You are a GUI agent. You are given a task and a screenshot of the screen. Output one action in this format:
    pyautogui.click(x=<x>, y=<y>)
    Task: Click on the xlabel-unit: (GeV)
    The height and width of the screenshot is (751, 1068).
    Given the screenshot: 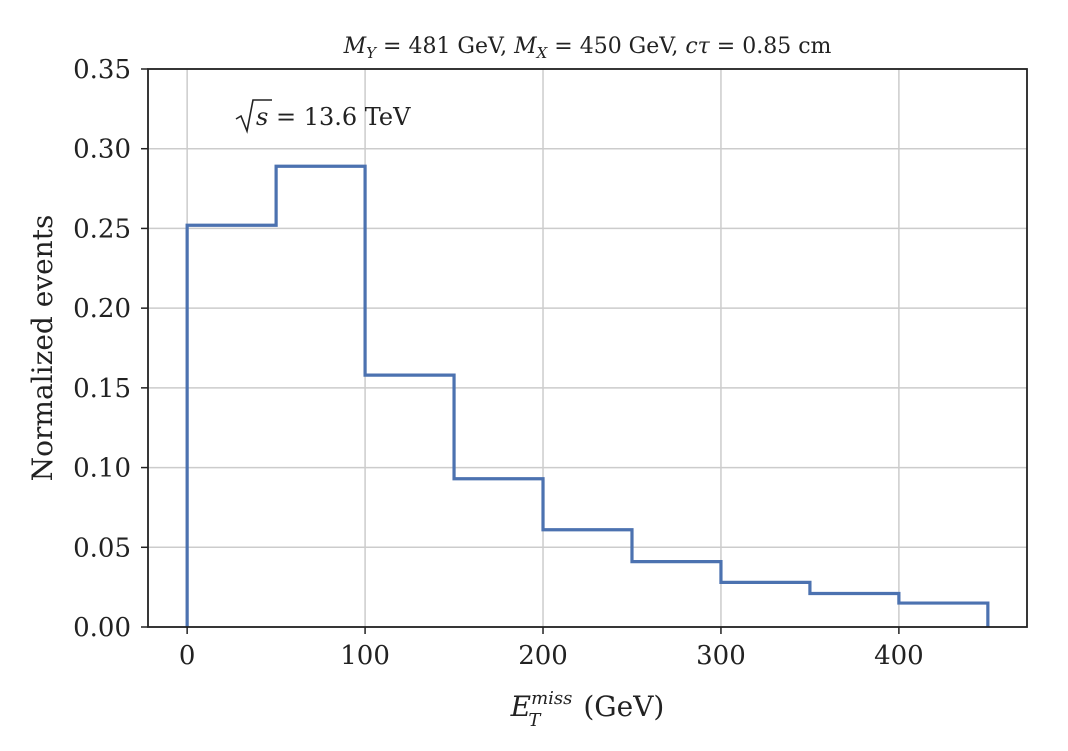 What is the action you would take?
    pyautogui.click(x=619, y=706)
    